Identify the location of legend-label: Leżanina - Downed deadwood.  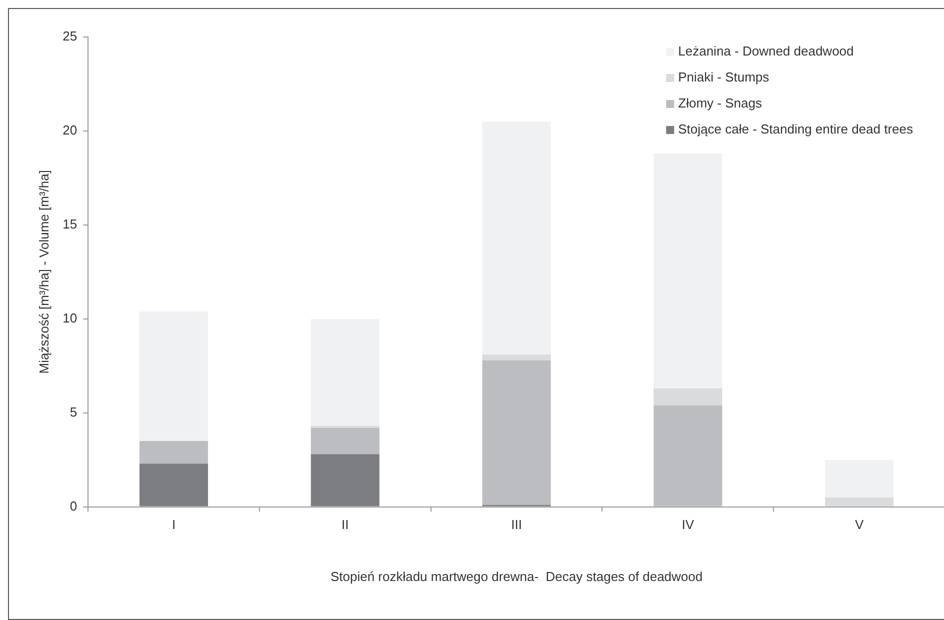
(766, 51).